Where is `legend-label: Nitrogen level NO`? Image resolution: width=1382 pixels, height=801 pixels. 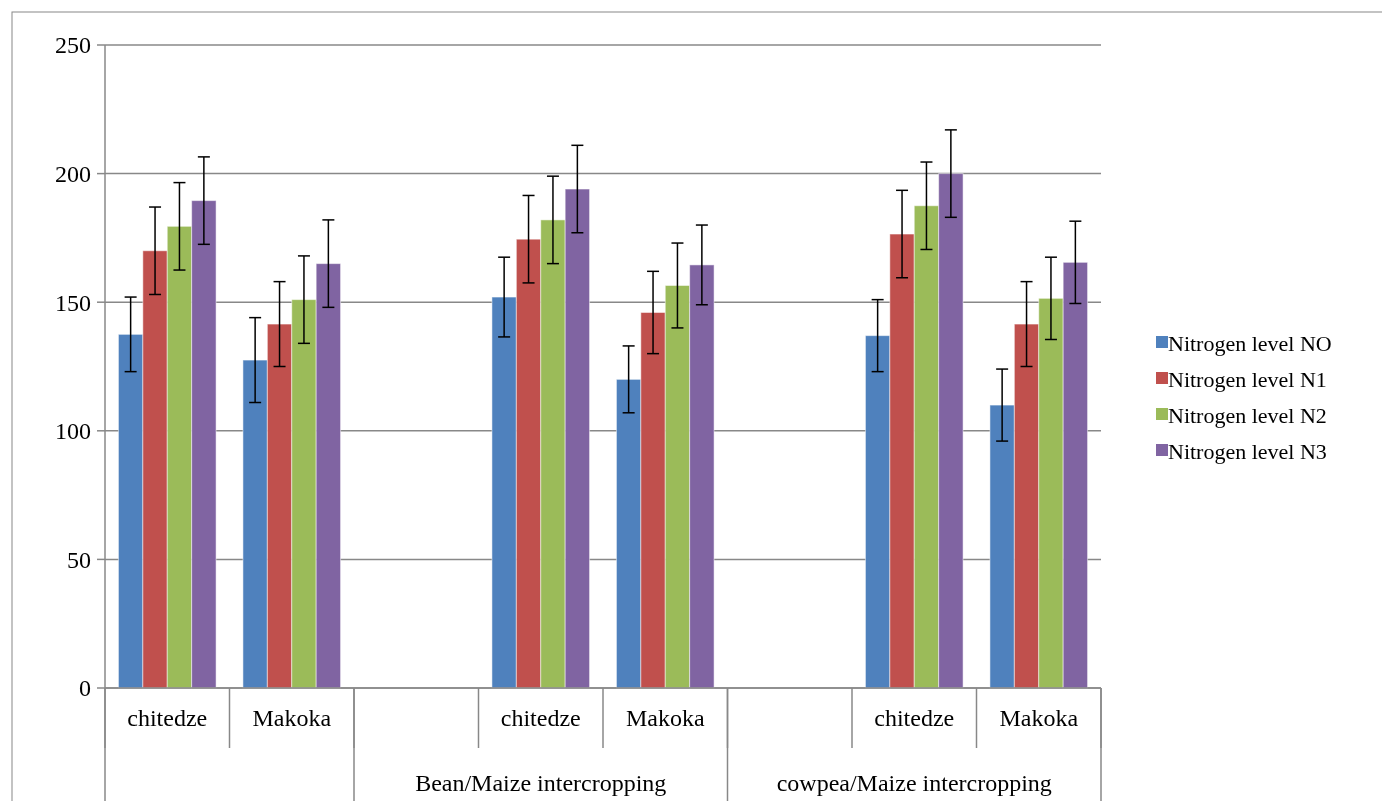 legend-label: Nitrogen level NO is located at coordinates (1250, 343).